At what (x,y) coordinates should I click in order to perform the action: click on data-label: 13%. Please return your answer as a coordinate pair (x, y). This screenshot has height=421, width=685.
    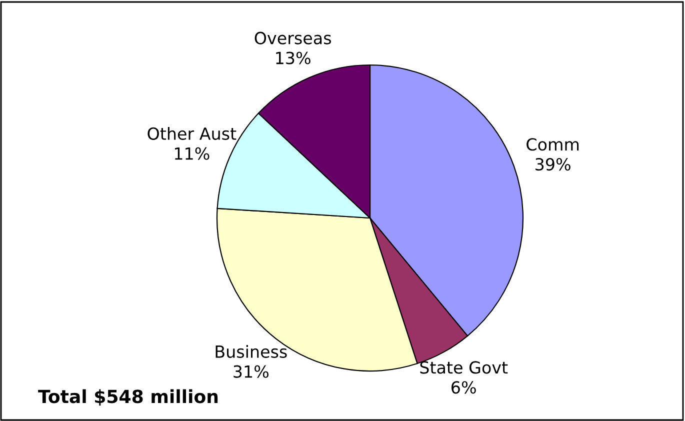
    Looking at the image, I should click on (293, 58).